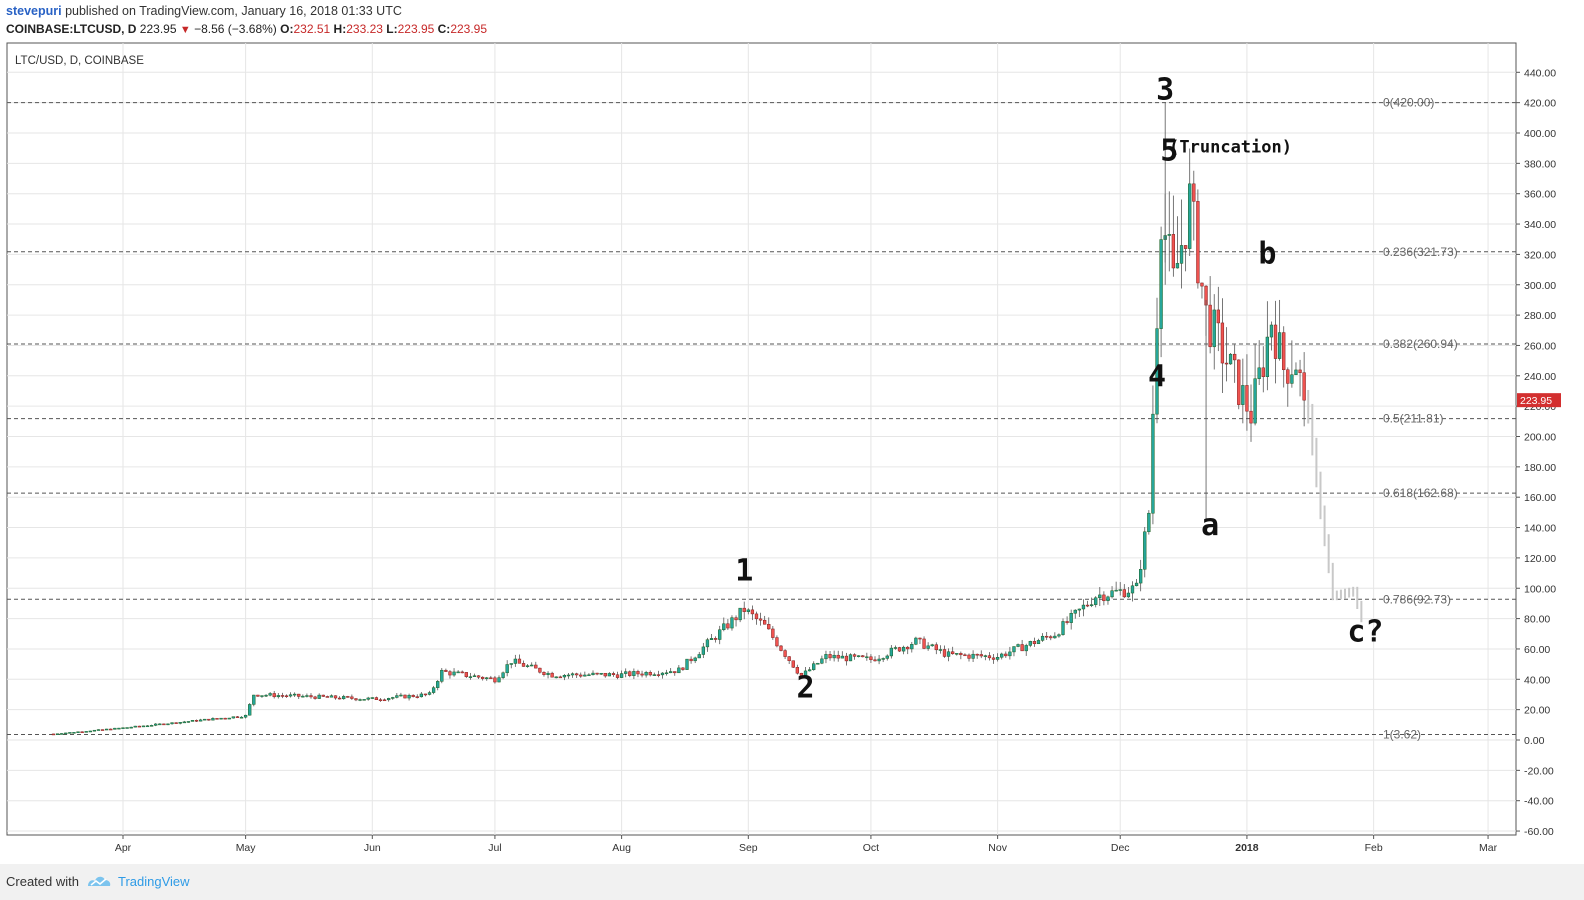 This screenshot has height=900, width=1584. I want to click on author-link: stevepuri, so click(34, 11).